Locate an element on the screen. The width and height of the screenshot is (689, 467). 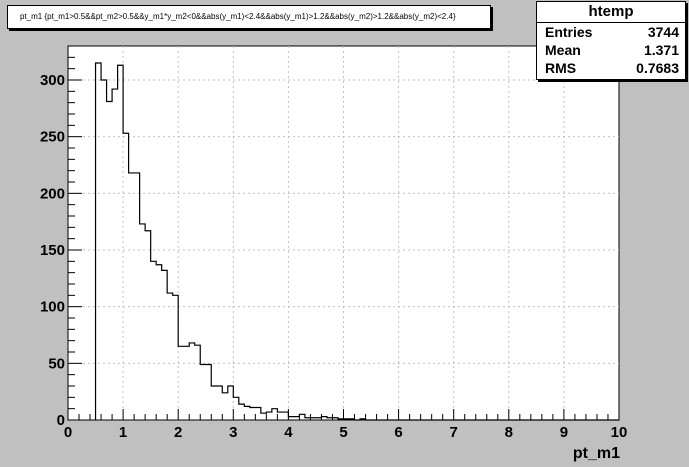
stats-row-entries: Entries 3744 is located at coordinates (611, 32).